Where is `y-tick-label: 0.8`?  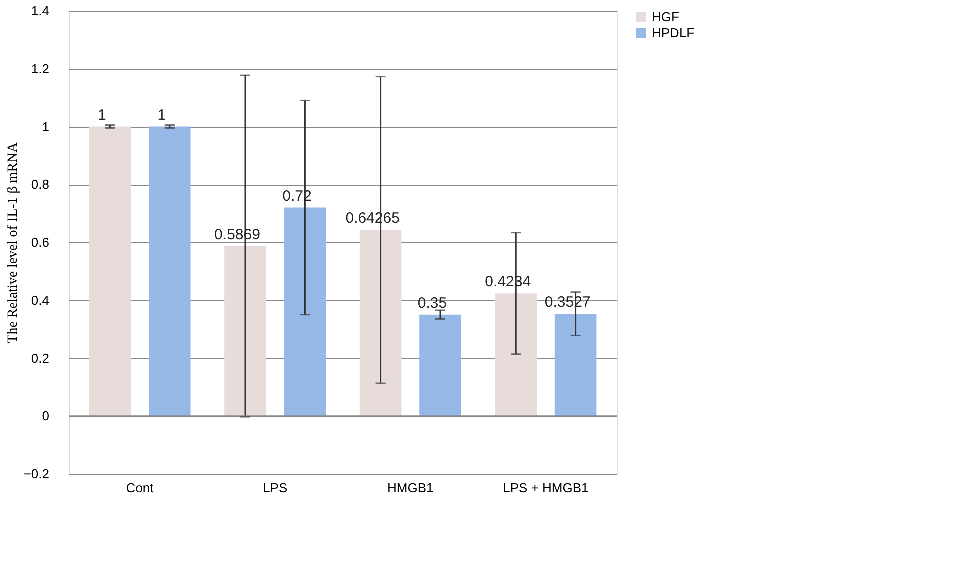 y-tick-label: 0.8 is located at coordinates (40, 184).